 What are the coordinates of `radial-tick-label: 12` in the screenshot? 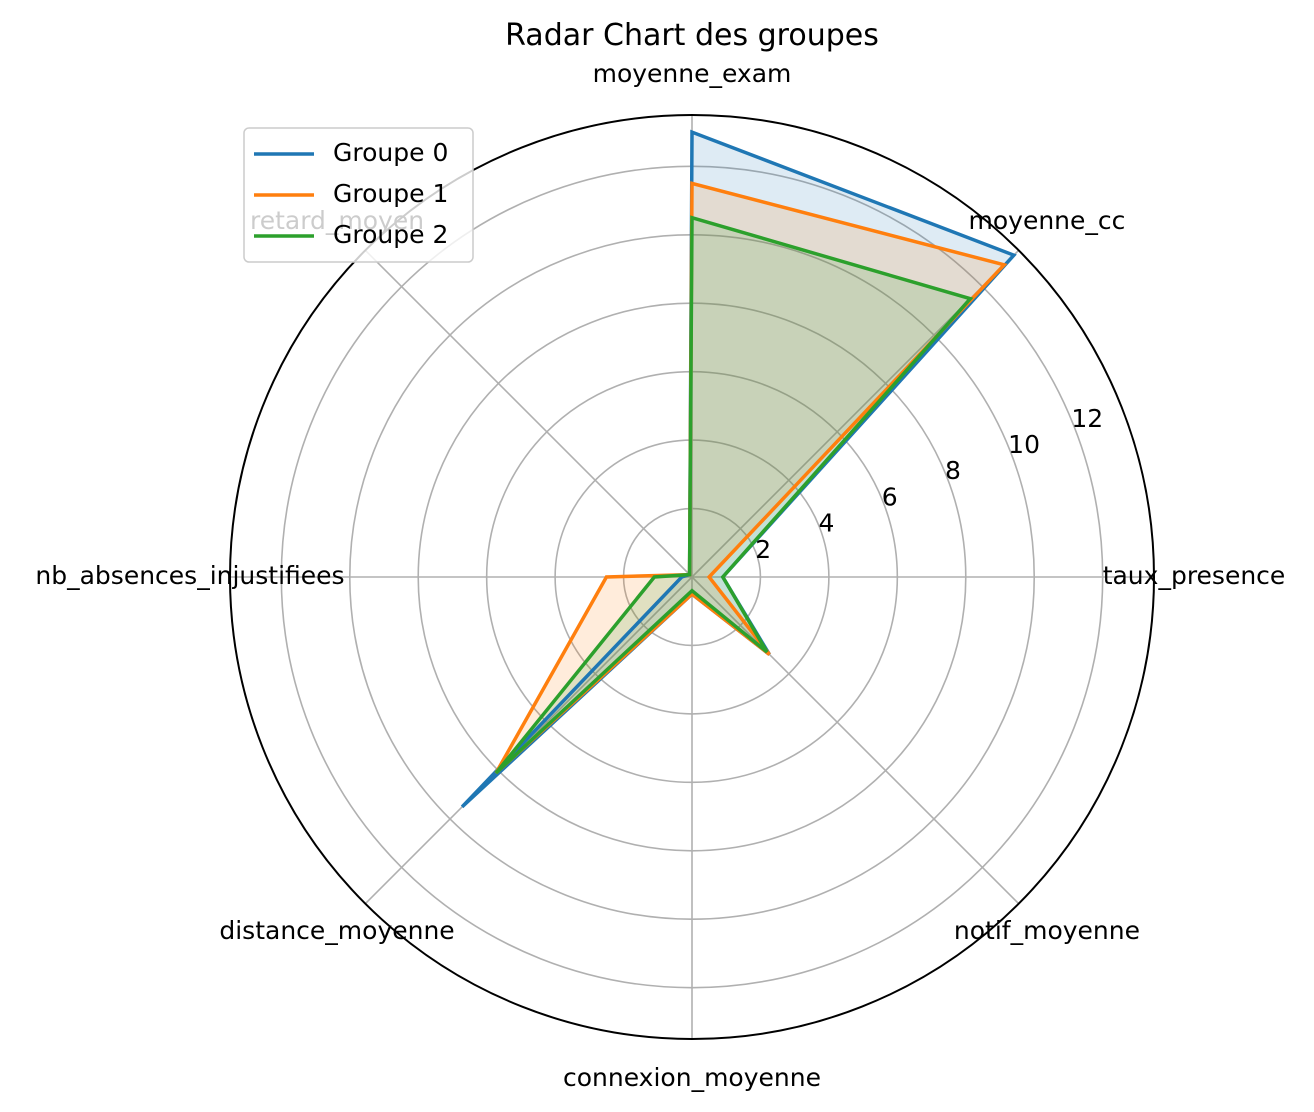 It's located at (1087, 418).